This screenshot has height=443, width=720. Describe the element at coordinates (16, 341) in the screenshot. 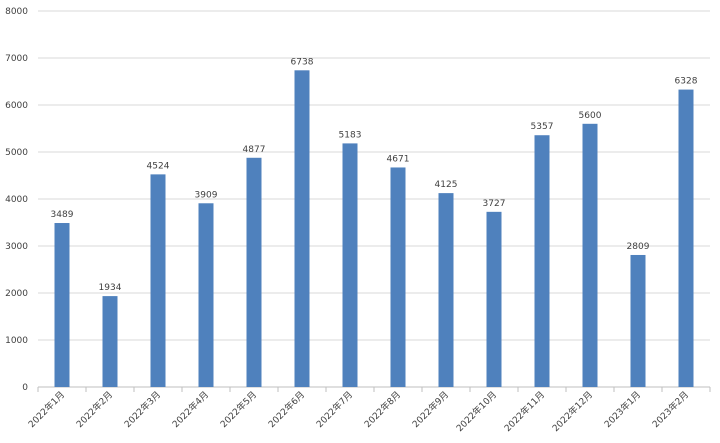

I see `y-tick-label: 1000` at that location.